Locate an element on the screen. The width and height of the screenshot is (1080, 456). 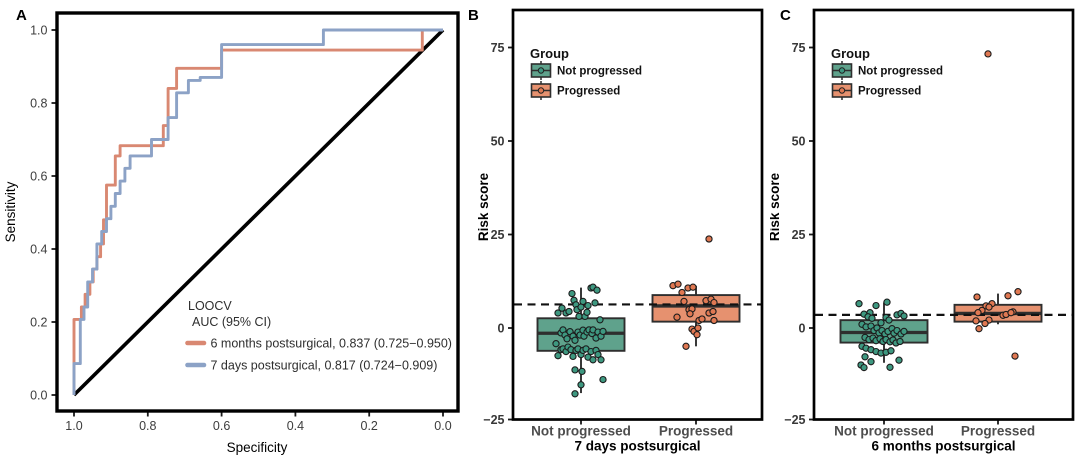
category-label: Progressed is located at coordinates (696, 431).